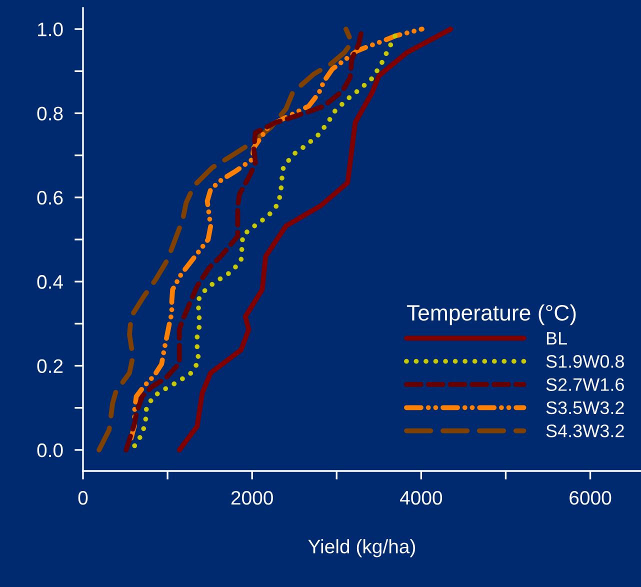  I want to click on text: S1.9W0.8, so click(585, 361).